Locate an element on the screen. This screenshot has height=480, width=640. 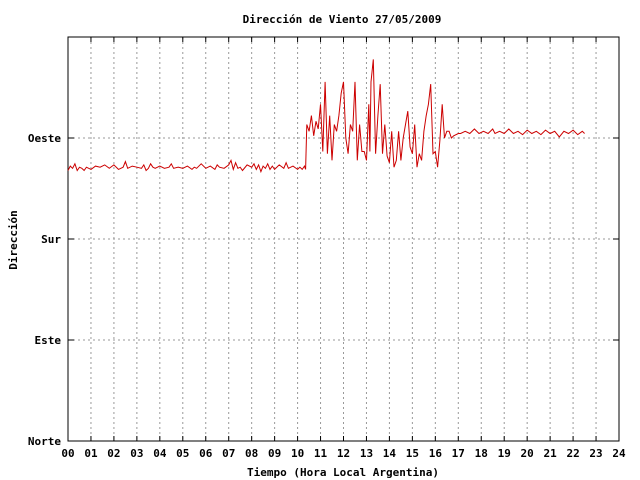
x-tick-label: 24 is located at coordinates (619, 453).